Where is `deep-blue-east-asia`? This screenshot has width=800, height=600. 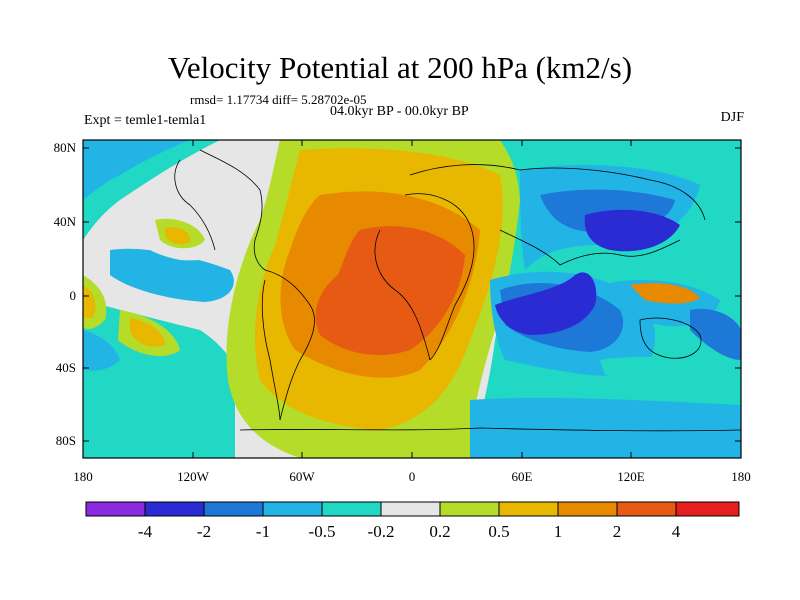
deep-blue-east-asia is located at coordinates (632, 230).